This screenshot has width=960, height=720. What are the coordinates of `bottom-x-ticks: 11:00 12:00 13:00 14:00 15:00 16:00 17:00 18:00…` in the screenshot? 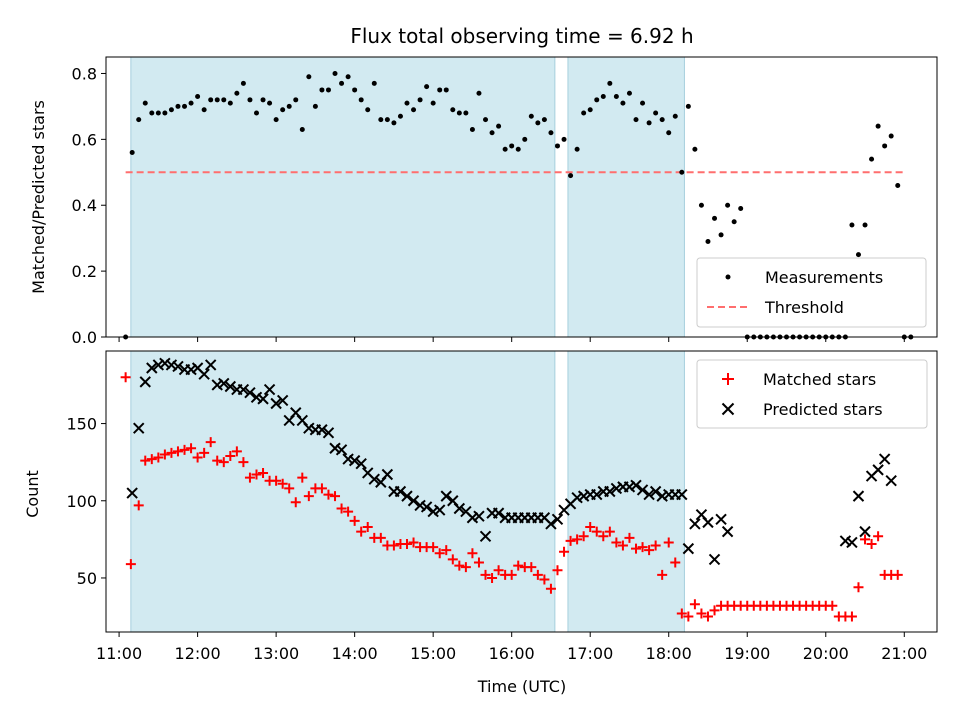 It's located at (511, 647).